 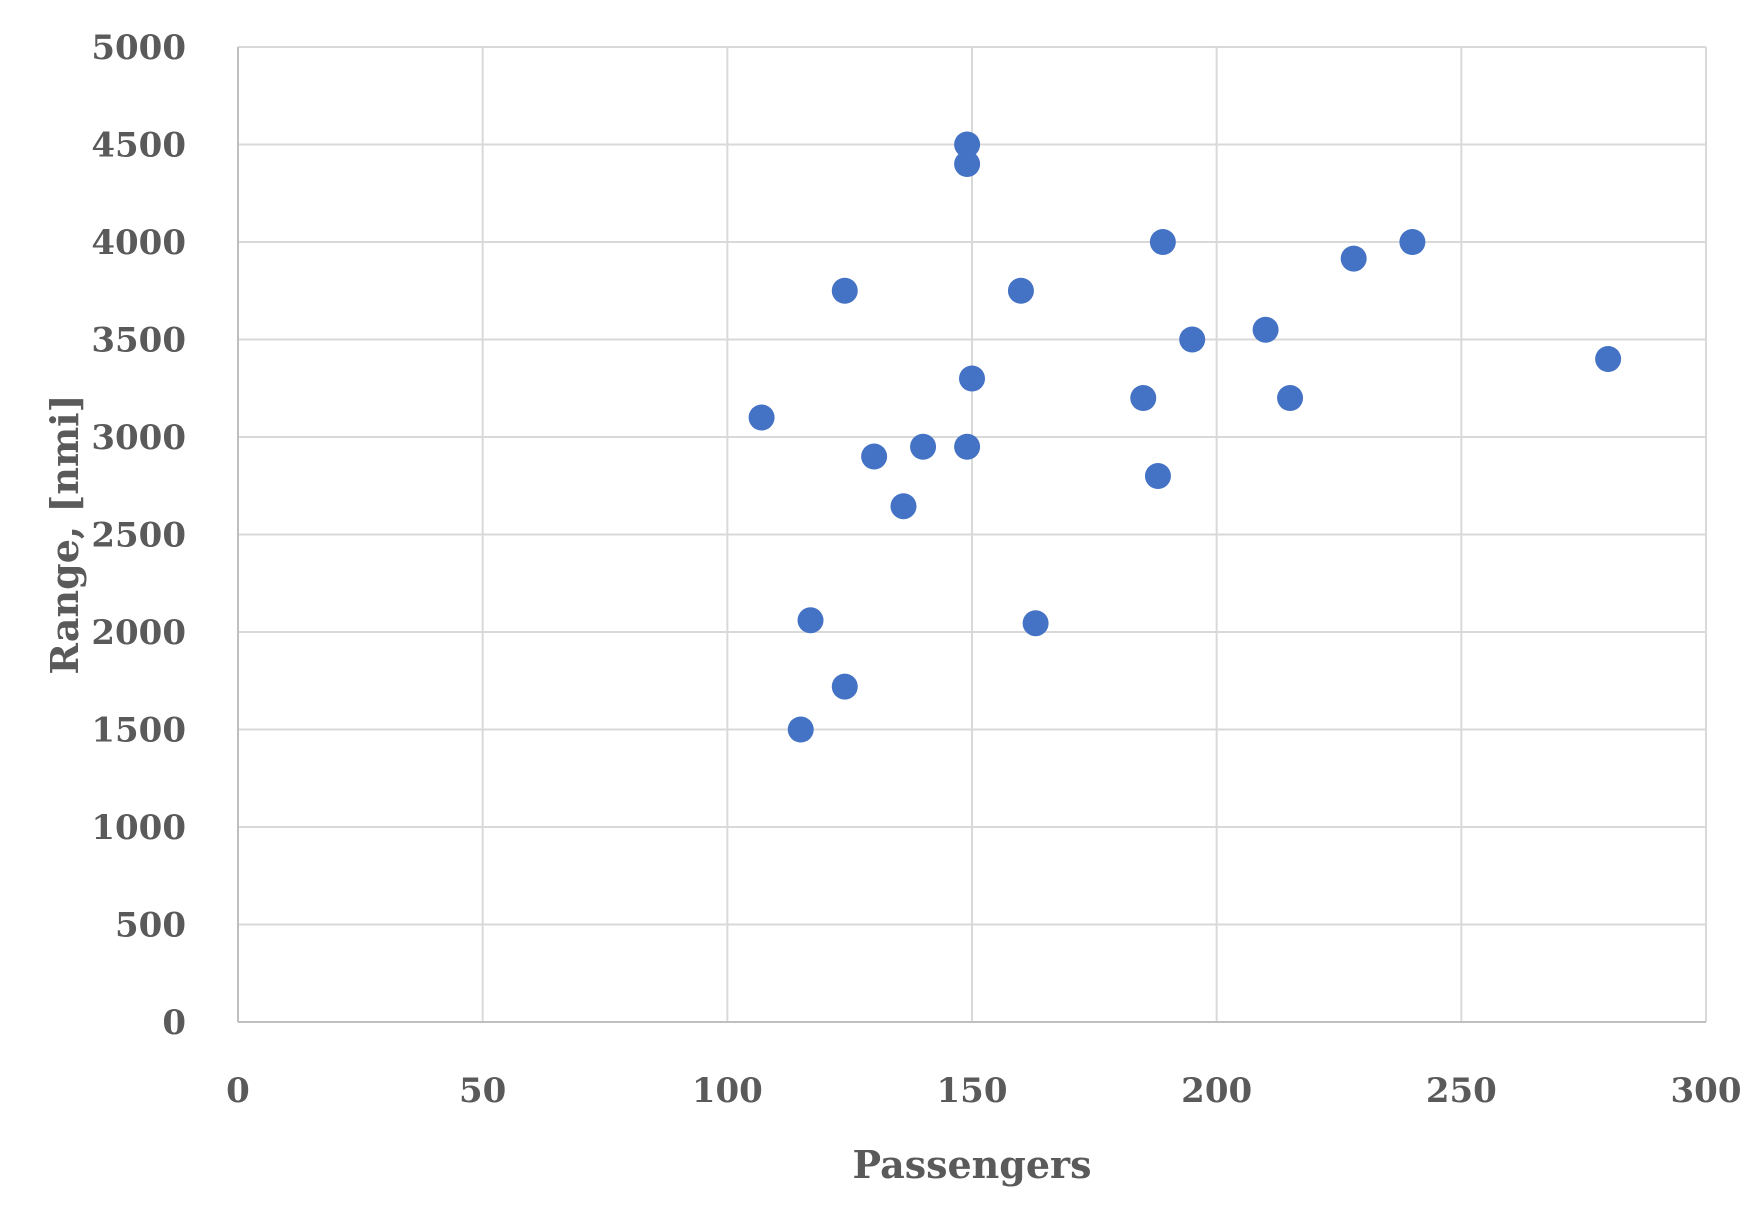 I want to click on x-tick-label: 300, so click(x=1706, y=1091).